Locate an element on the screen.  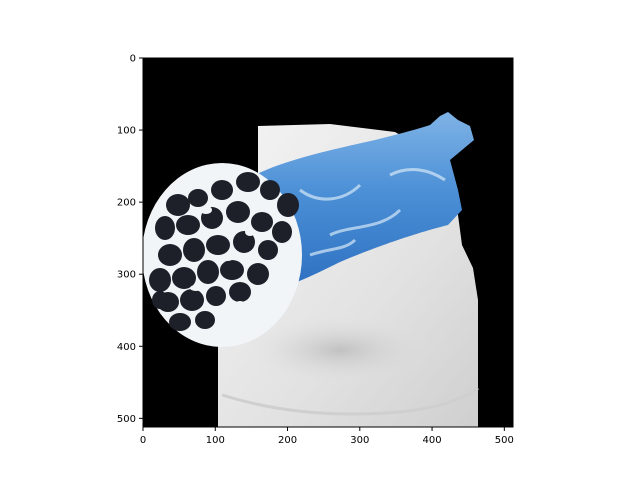
y-tick-label: 200 is located at coordinates (126, 203).